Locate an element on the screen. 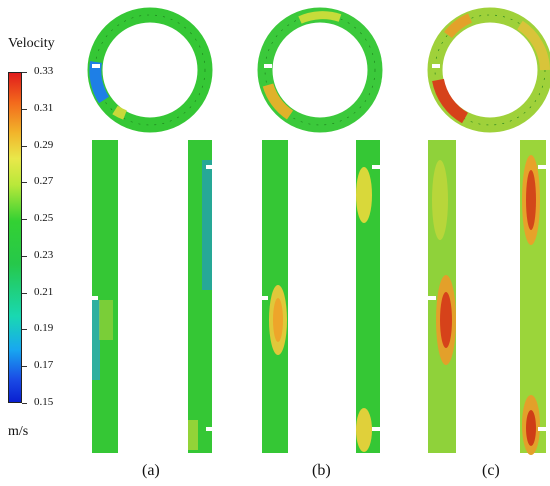 The height and width of the screenshot is (486, 550). strip-b-right is located at coordinates (368, 296).